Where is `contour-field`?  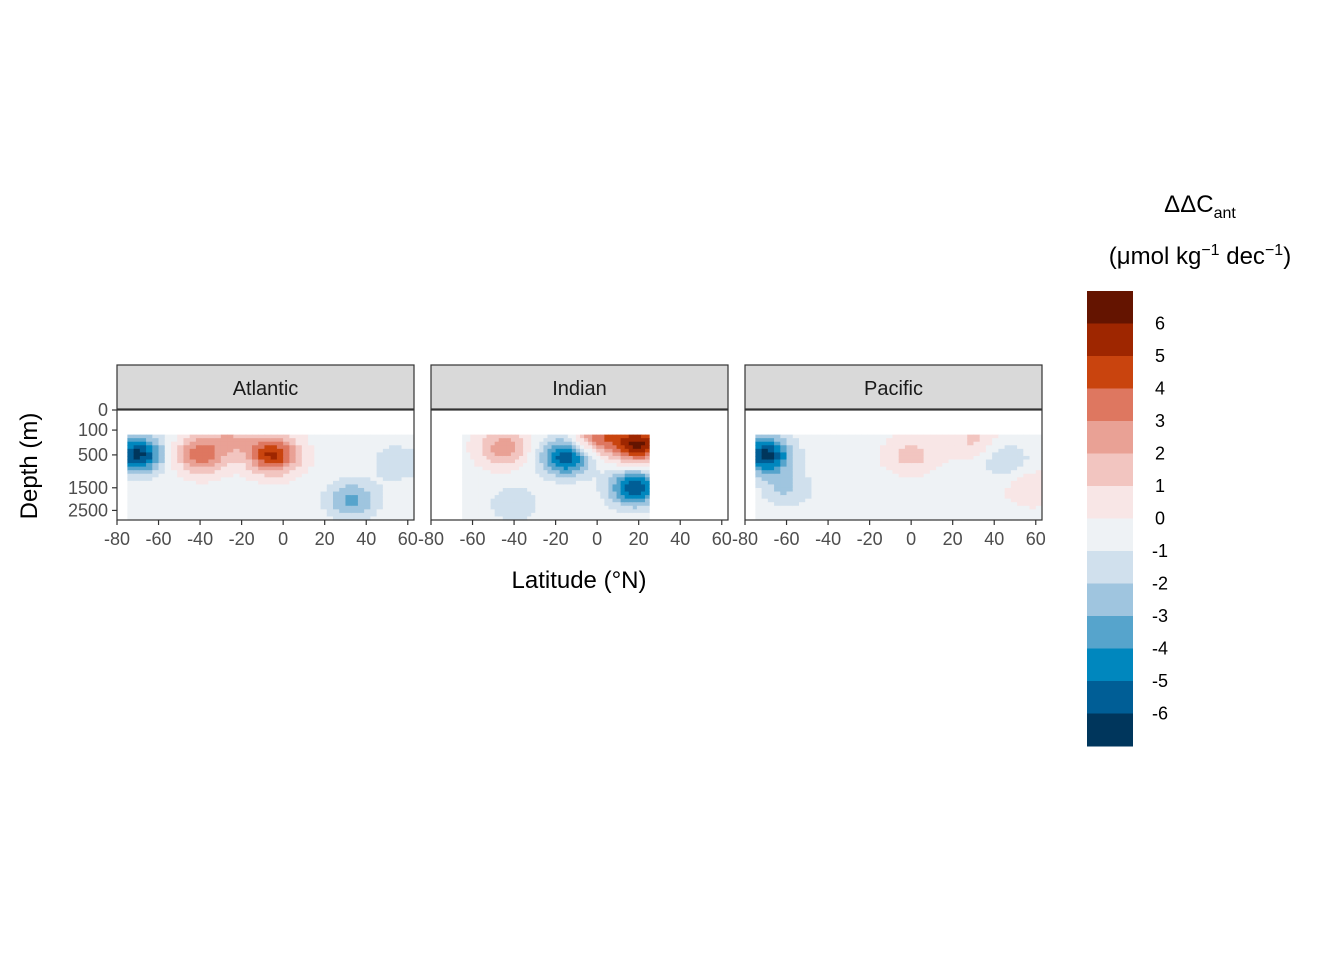 contour-field is located at coordinates (271, 477).